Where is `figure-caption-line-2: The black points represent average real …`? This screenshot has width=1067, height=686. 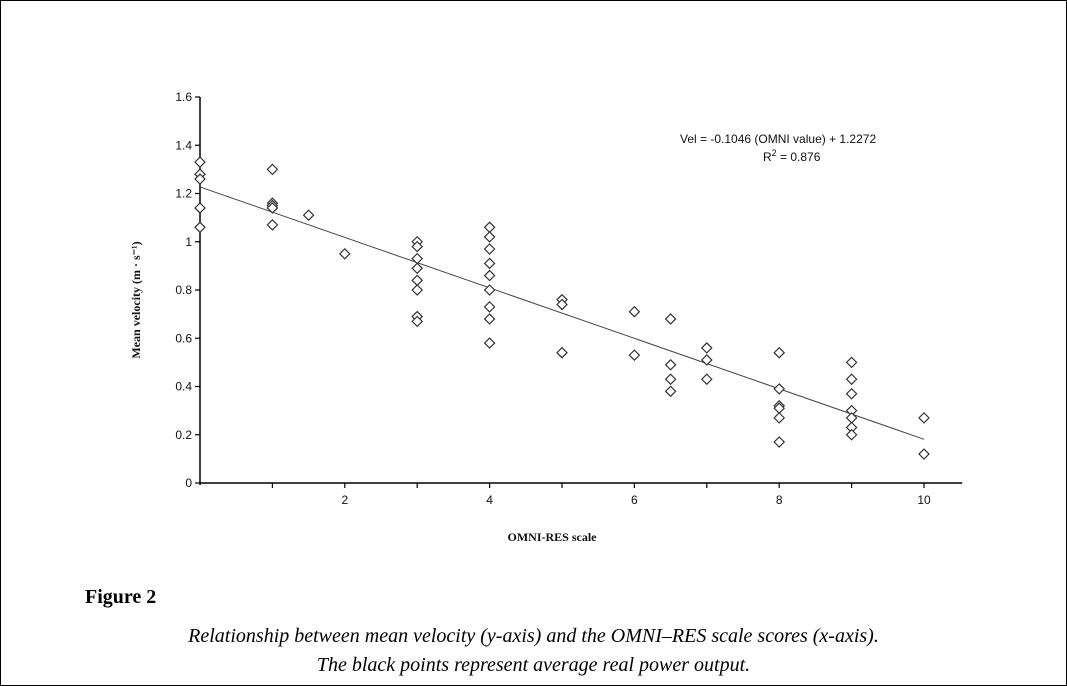
figure-caption-line-2: The black points represent average real … is located at coordinates (533, 665).